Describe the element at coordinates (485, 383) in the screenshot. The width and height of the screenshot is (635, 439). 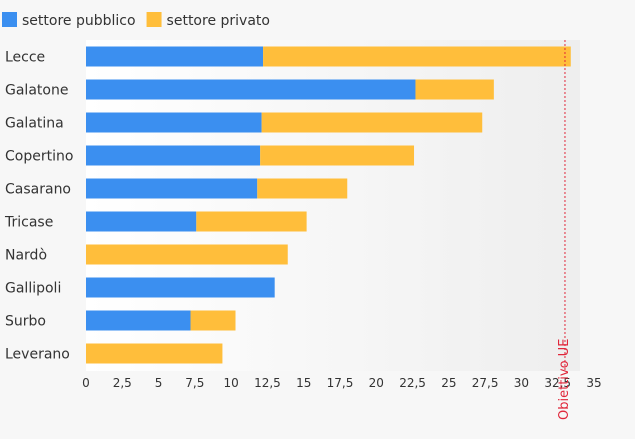
I see `x-tick-label: 27,5` at that location.